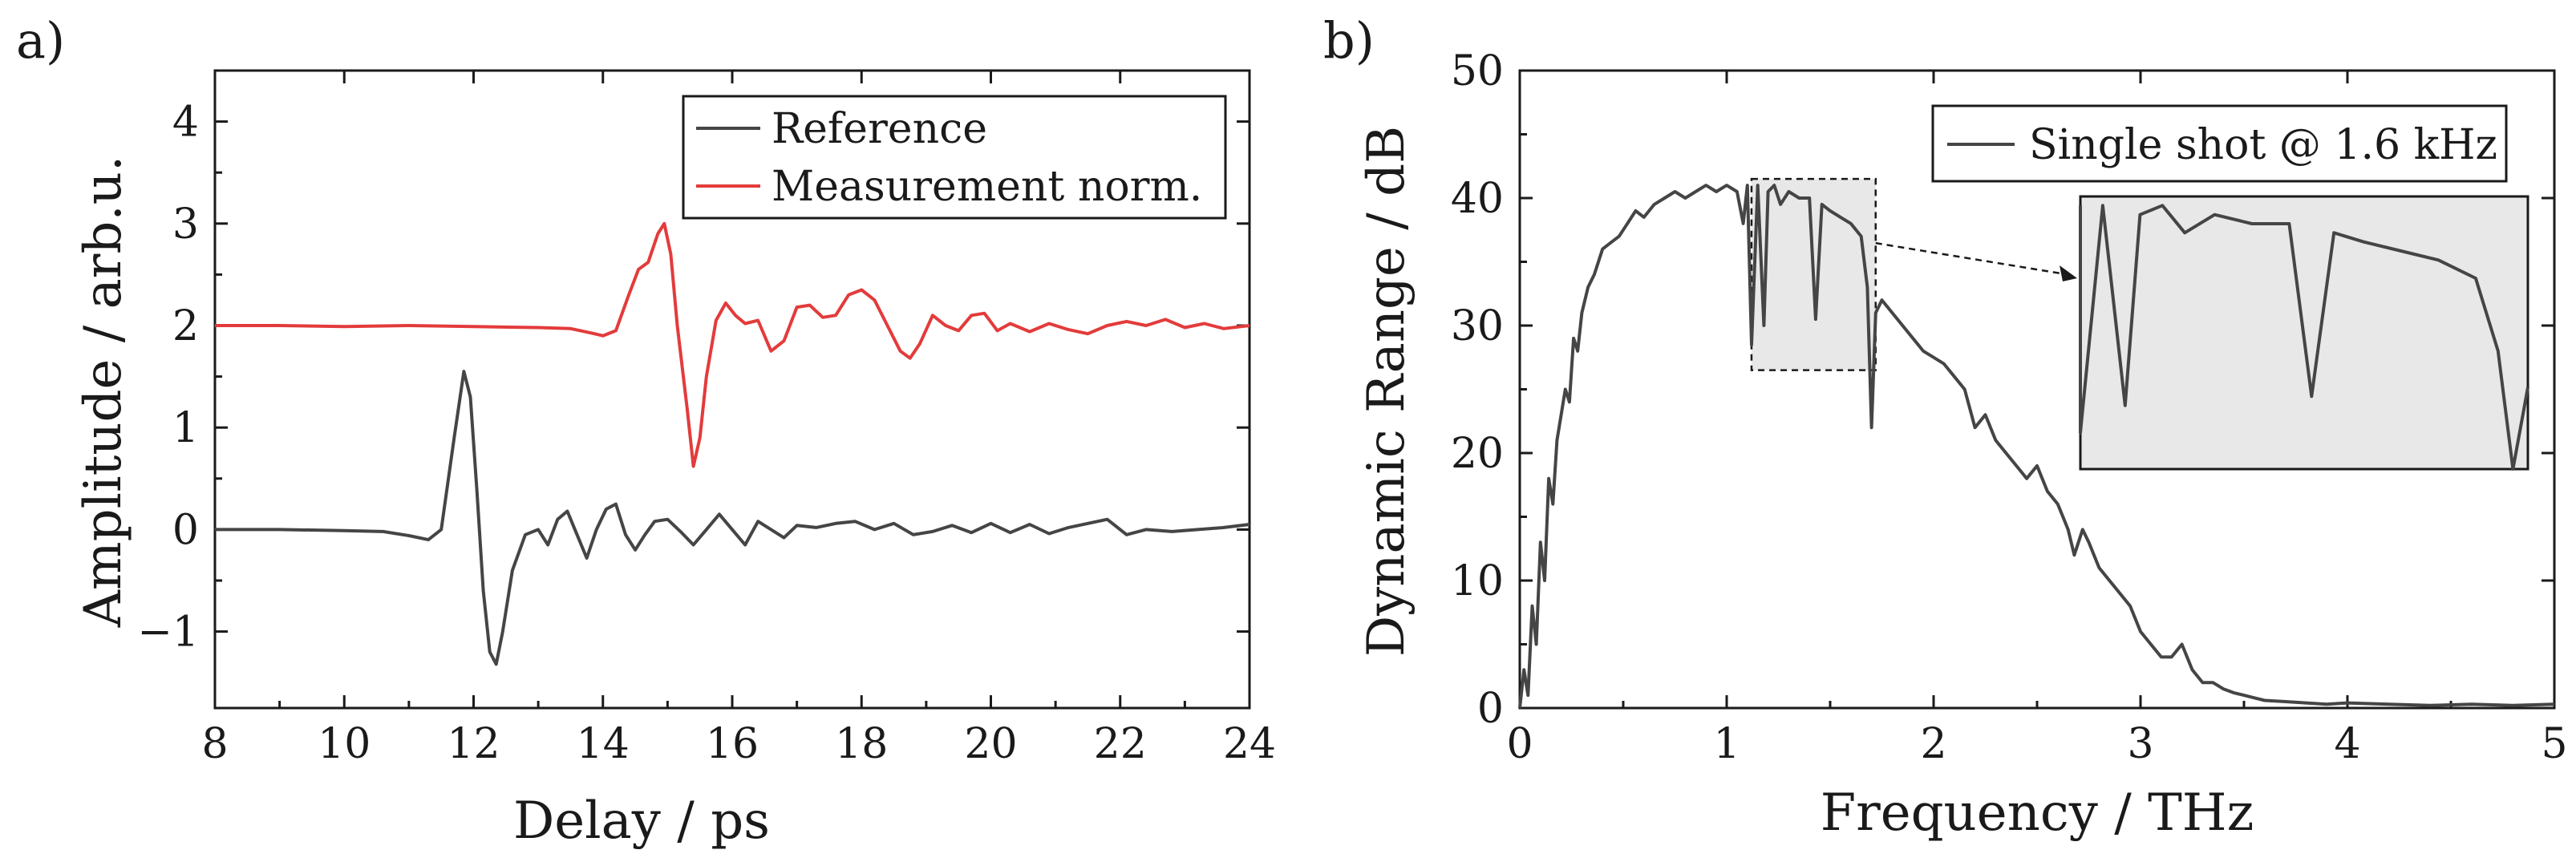 The height and width of the screenshot is (866, 2576). I want to click on series-line-reference, so click(732, 518).